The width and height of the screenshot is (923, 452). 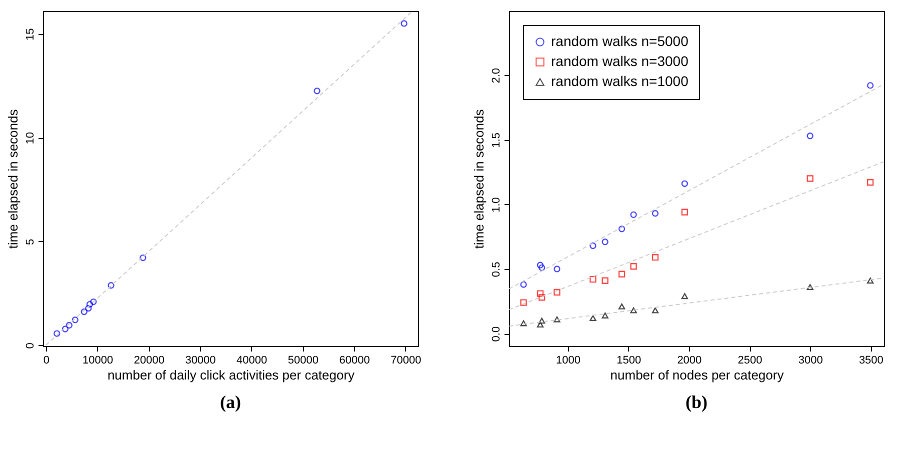 What do you see at coordinates (406, 360) in the screenshot?
I see `x-tick-label: 70000` at bounding box center [406, 360].